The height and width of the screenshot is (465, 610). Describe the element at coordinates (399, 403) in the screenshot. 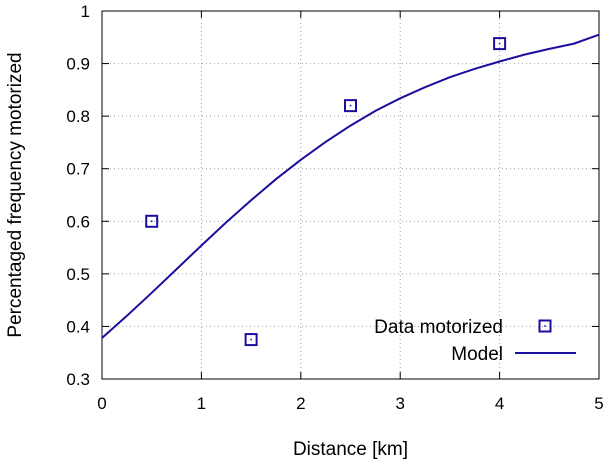

I see `x-tick-label: 3` at that location.